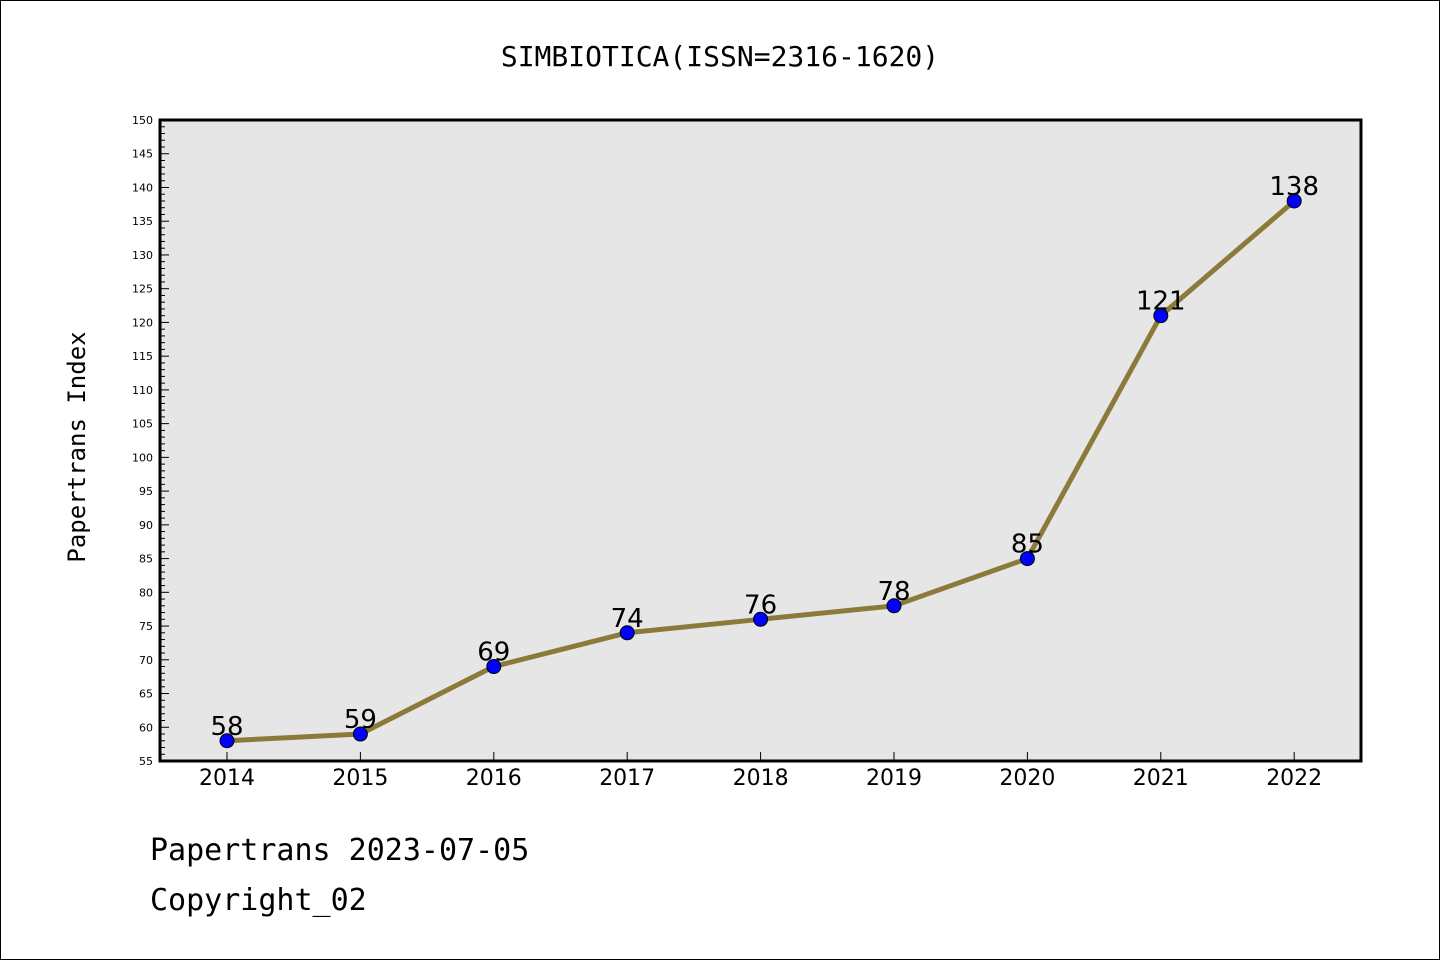 This screenshot has height=960, width=1440. I want to click on y-tick-label: 120, so click(142, 322).